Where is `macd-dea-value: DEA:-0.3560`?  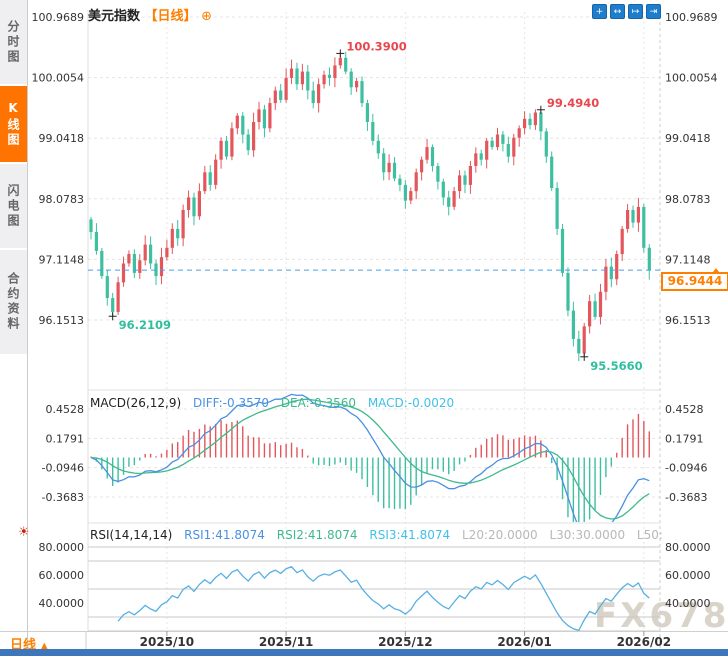
macd-dea-value: DEA:-0.3560 is located at coordinates (318, 403).